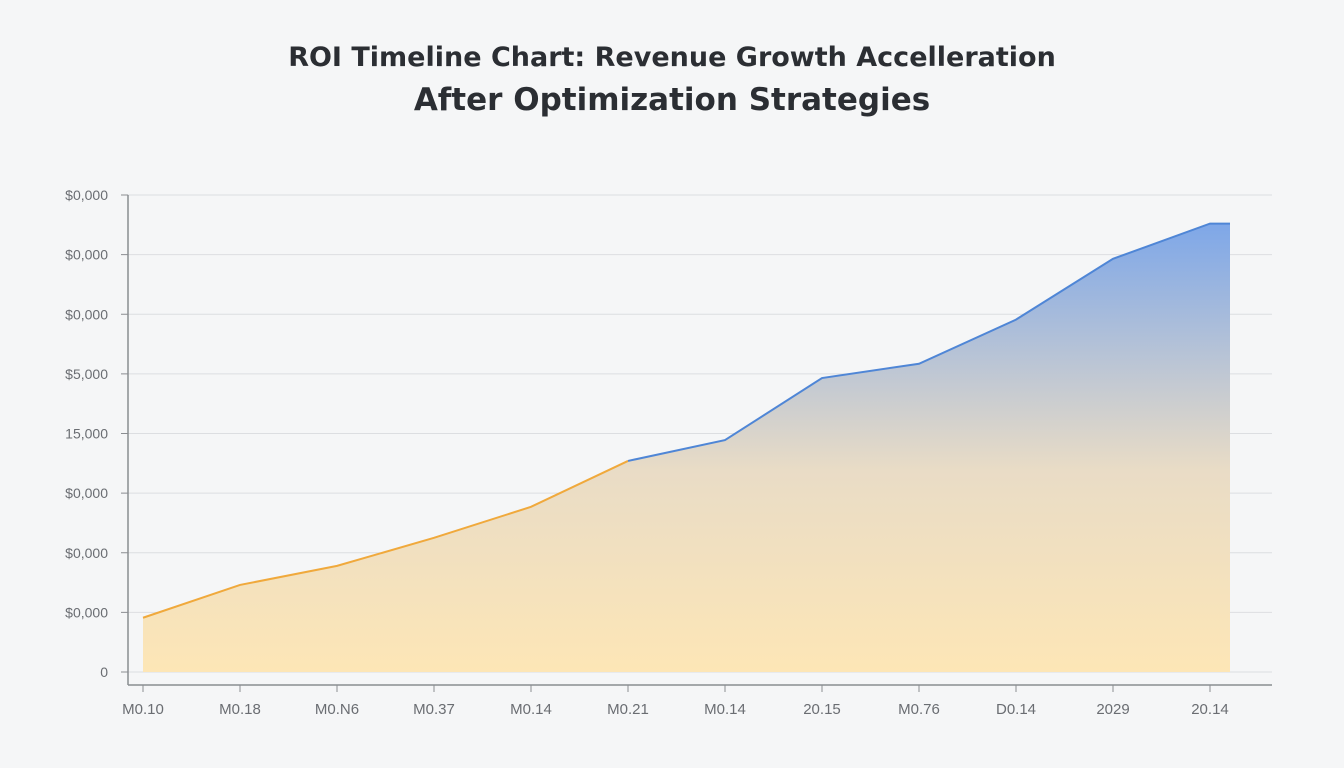  I want to click on x-tick-label: M0.37, so click(434, 709).